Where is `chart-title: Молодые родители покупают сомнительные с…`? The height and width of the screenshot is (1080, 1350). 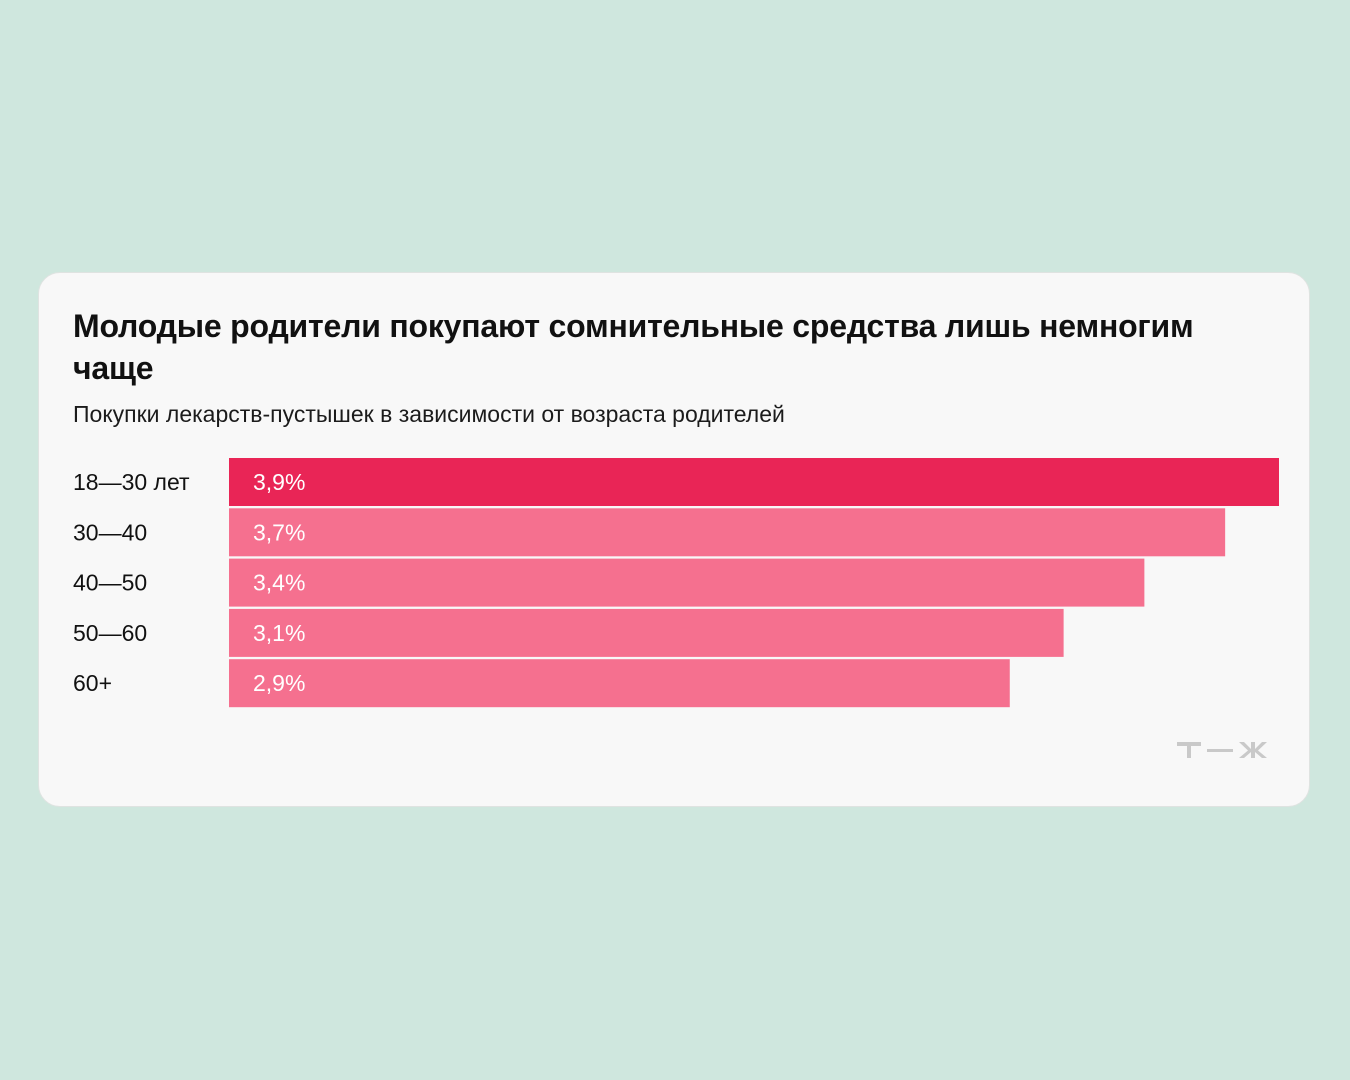
chart-title: Молодые родители покупают сомнительные с… is located at coordinates (633, 347).